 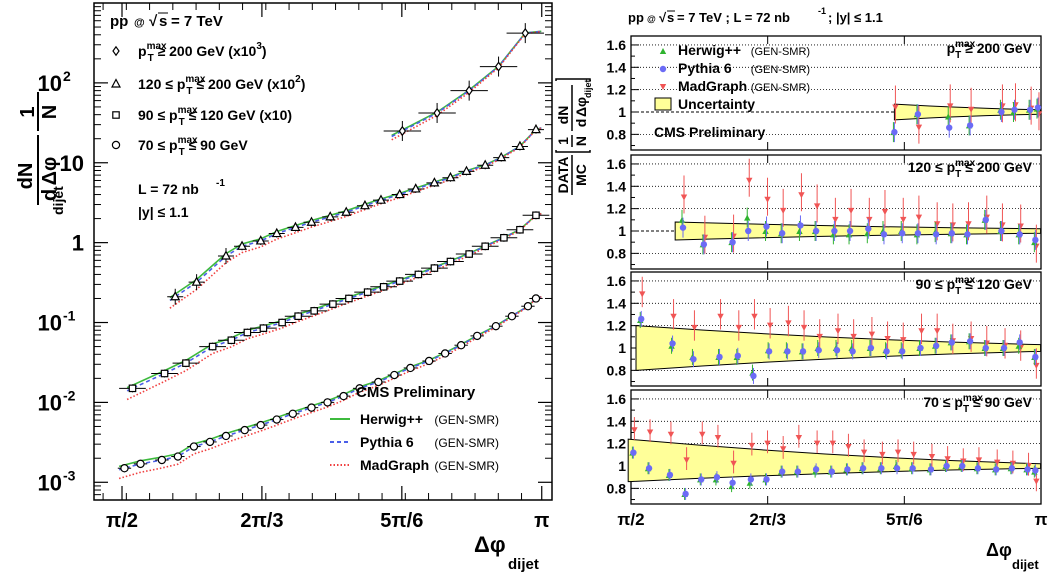 What do you see at coordinates (202, 52) in the screenshot?
I see `legend-series-label: pmax T ≥ 200 GeV (x103)` at bounding box center [202, 52].